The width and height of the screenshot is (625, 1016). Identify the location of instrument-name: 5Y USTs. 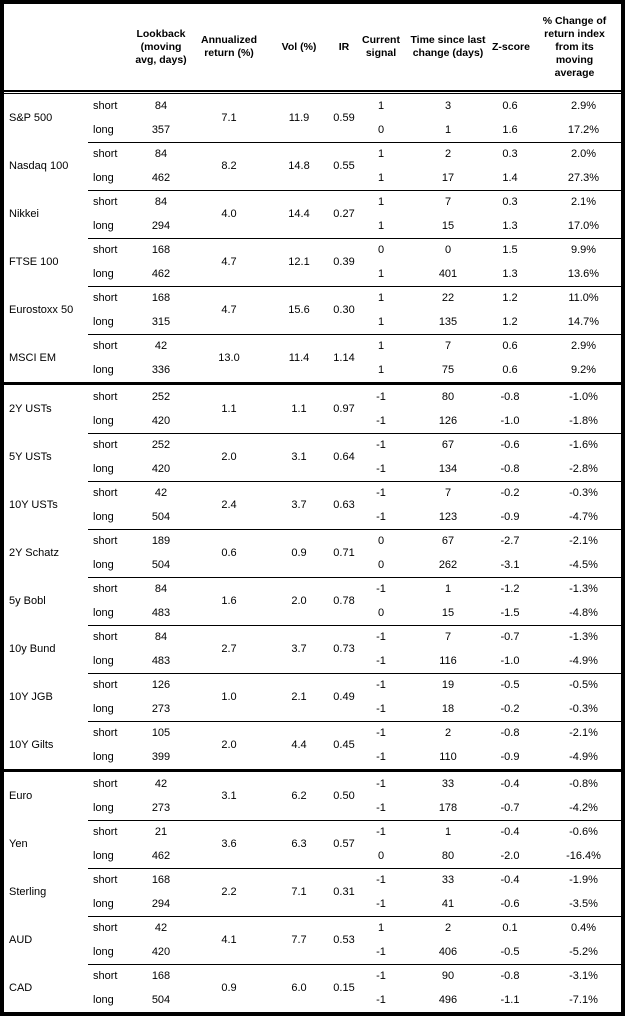
(30, 457).